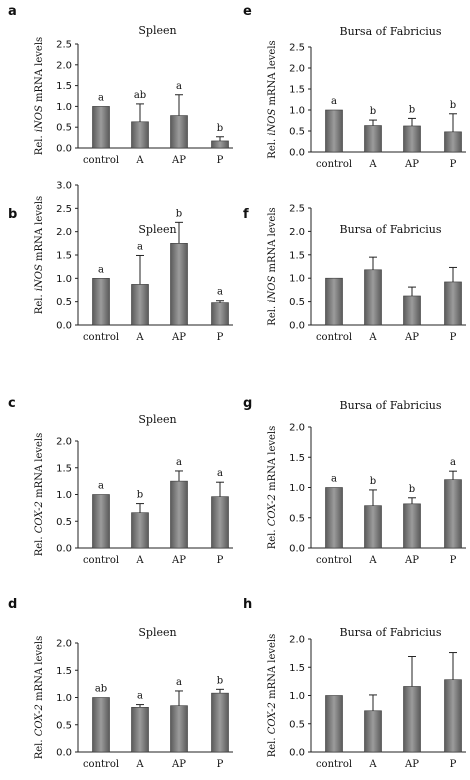 This screenshot has height=780, width=470. Describe the element at coordinates (12, 214) in the screenshot. I see `panel-letter: b` at that location.